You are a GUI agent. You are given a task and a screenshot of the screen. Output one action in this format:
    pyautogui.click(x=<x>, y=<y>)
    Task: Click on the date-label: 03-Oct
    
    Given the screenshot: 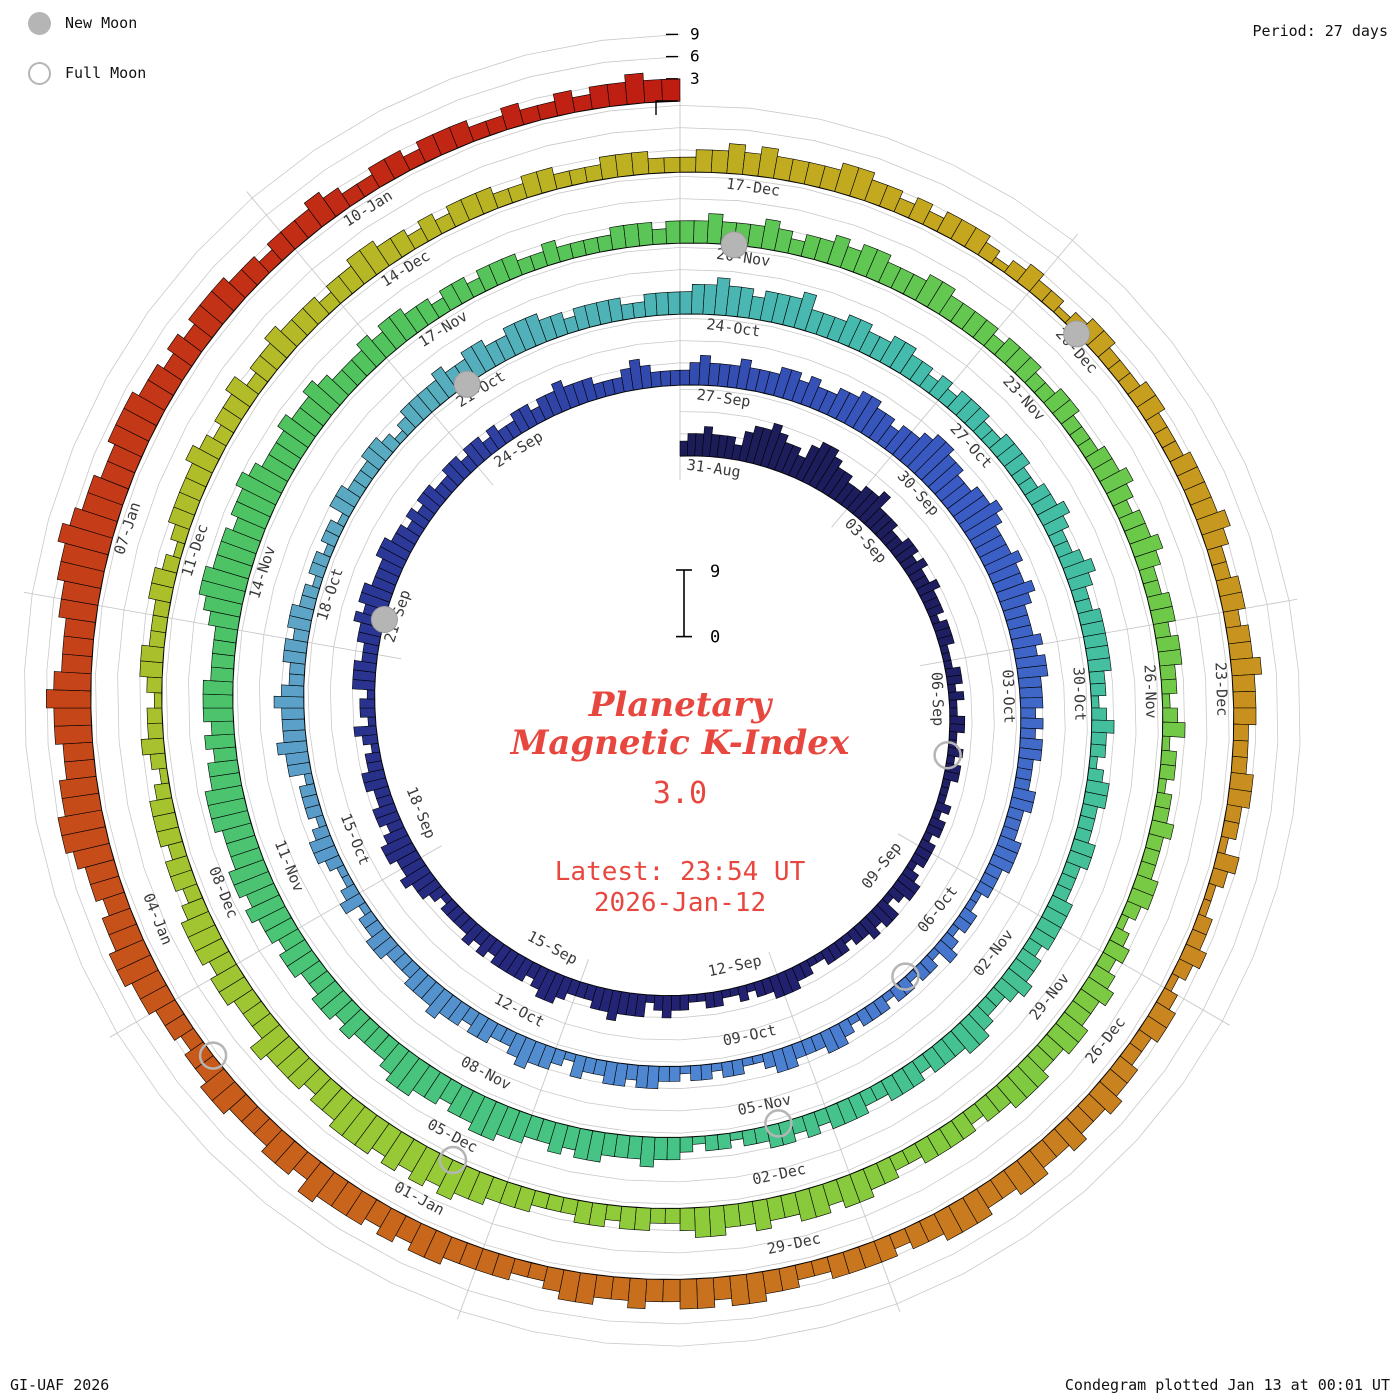 What is the action you would take?
    pyautogui.click(x=1009, y=696)
    